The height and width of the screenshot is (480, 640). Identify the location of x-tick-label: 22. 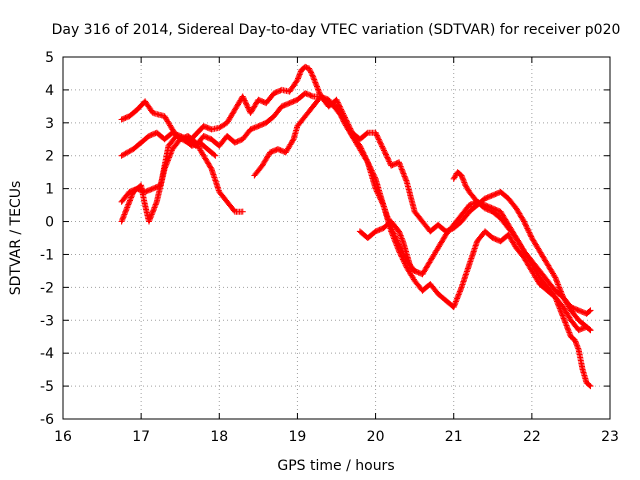
(532, 437).